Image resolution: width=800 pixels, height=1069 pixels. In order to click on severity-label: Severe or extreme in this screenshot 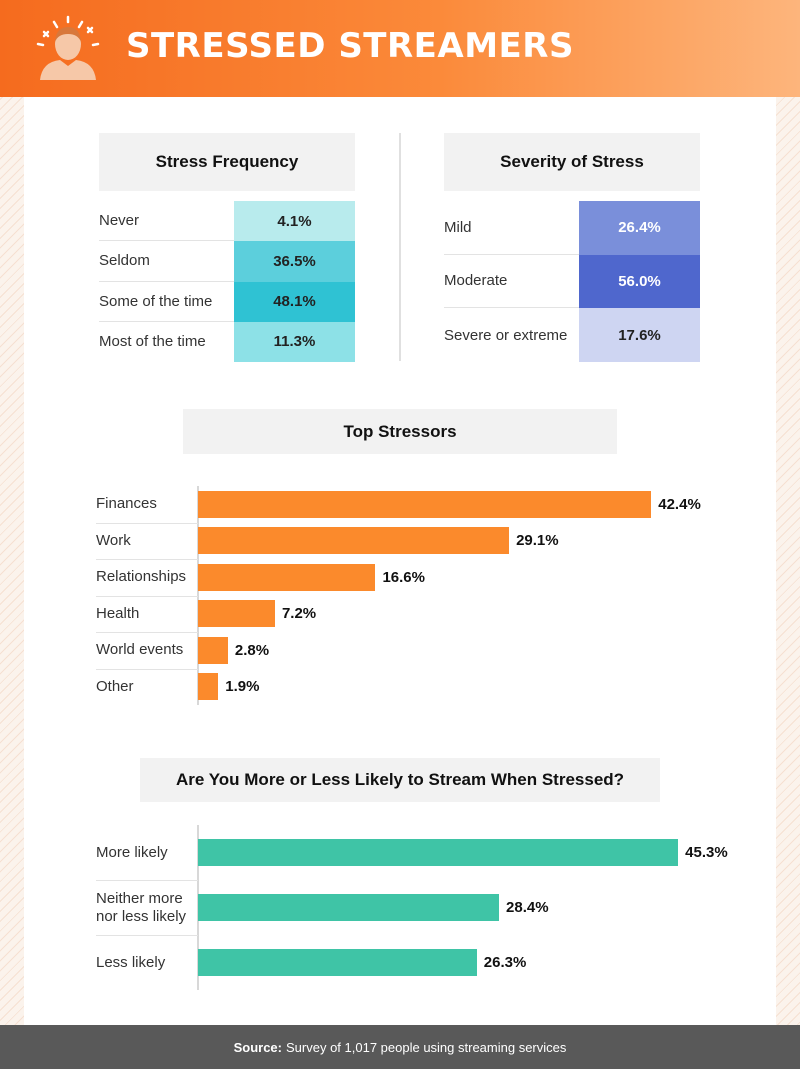, I will do `click(506, 335)`.